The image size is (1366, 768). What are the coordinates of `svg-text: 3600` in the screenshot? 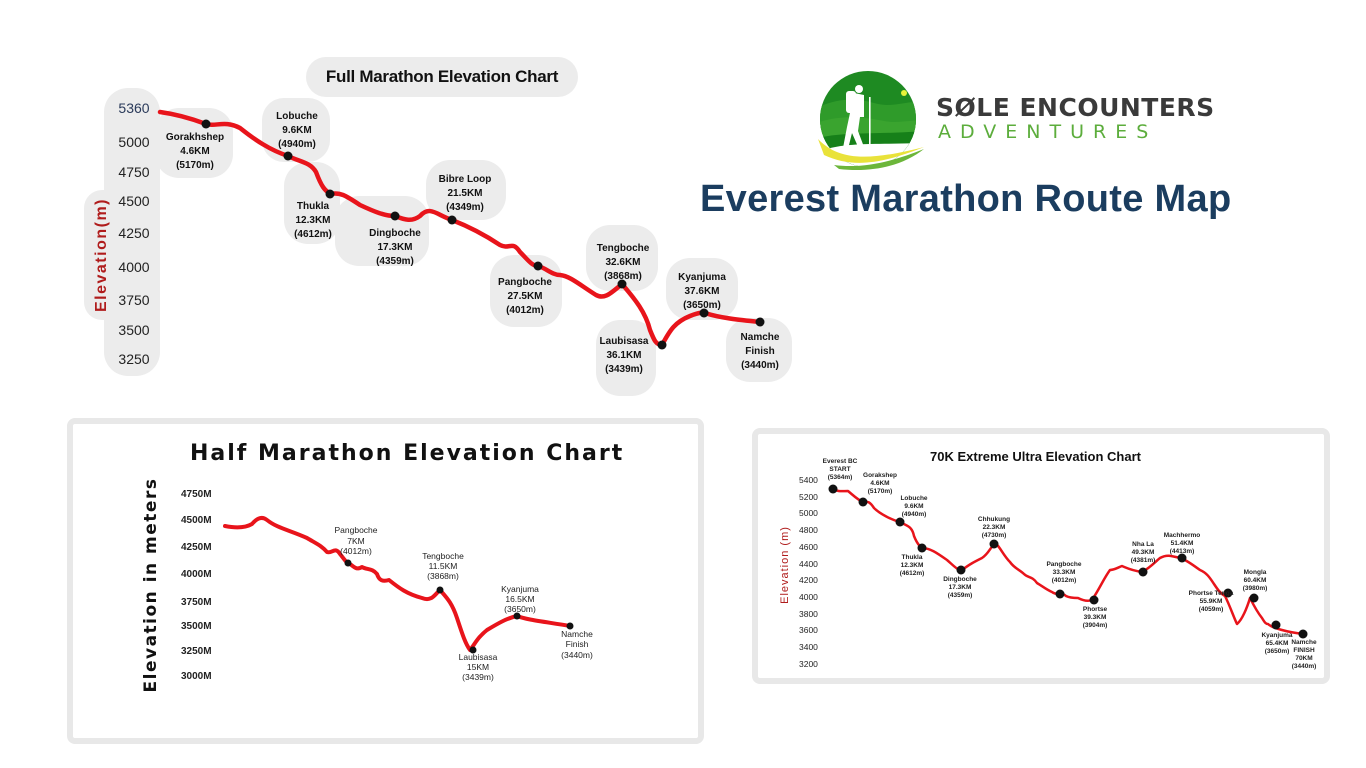 It's located at (808, 630).